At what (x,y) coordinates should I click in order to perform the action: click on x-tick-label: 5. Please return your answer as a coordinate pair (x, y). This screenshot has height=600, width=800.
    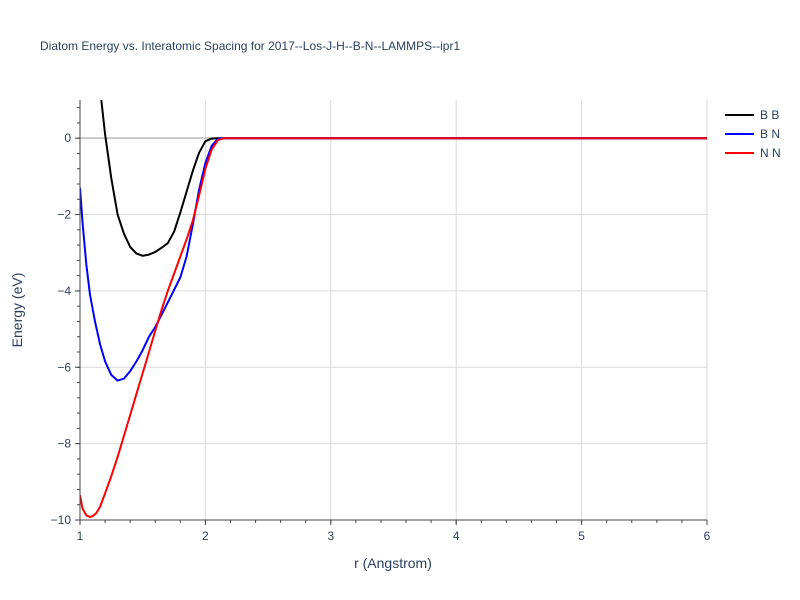
    Looking at the image, I should click on (581, 536).